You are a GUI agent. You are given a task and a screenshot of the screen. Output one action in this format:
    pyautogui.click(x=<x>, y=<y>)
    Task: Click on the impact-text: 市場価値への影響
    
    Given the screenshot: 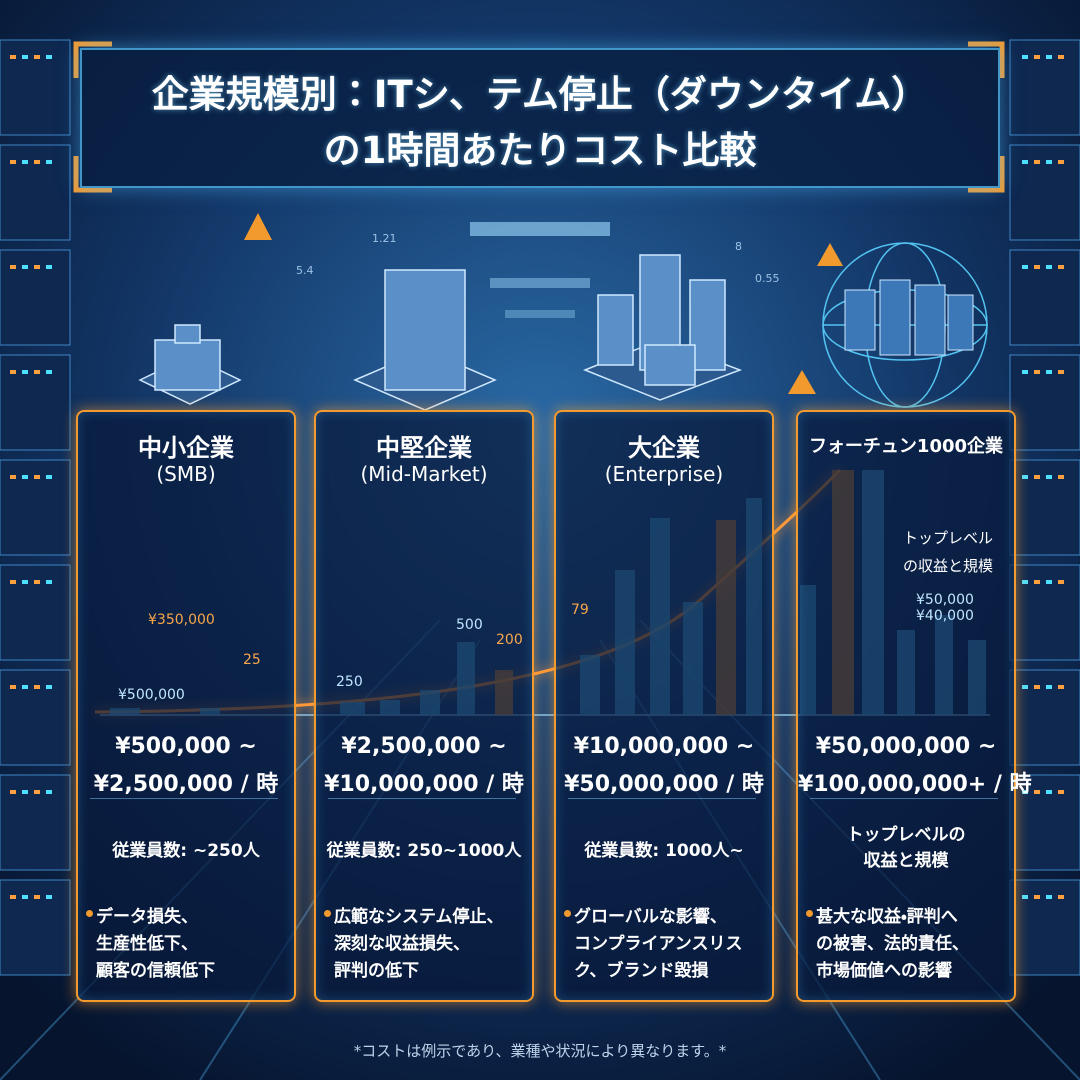 What is the action you would take?
    pyautogui.click(x=884, y=971)
    